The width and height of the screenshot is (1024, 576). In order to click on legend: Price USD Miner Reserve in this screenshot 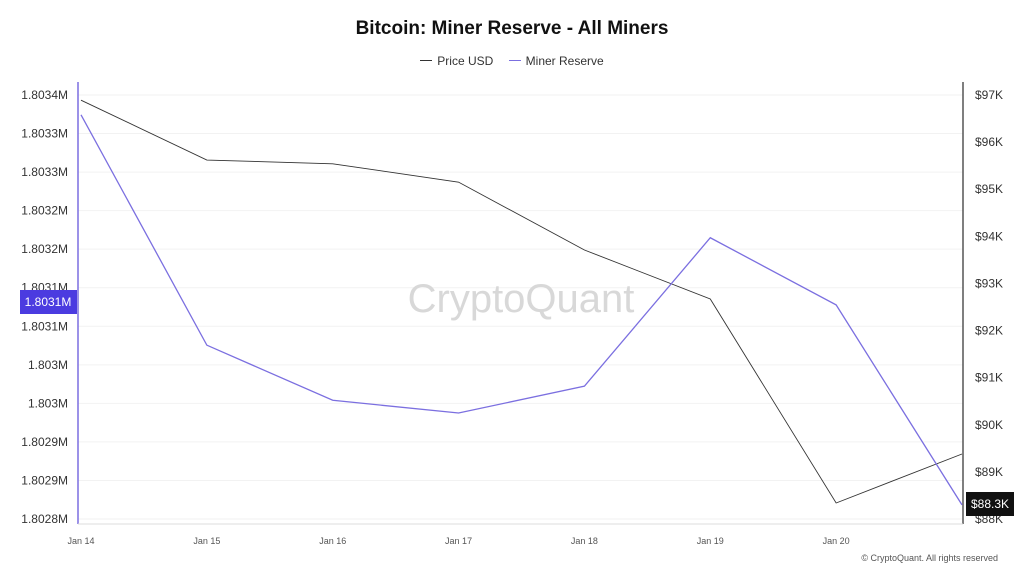, I will do `click(512, 59)`.